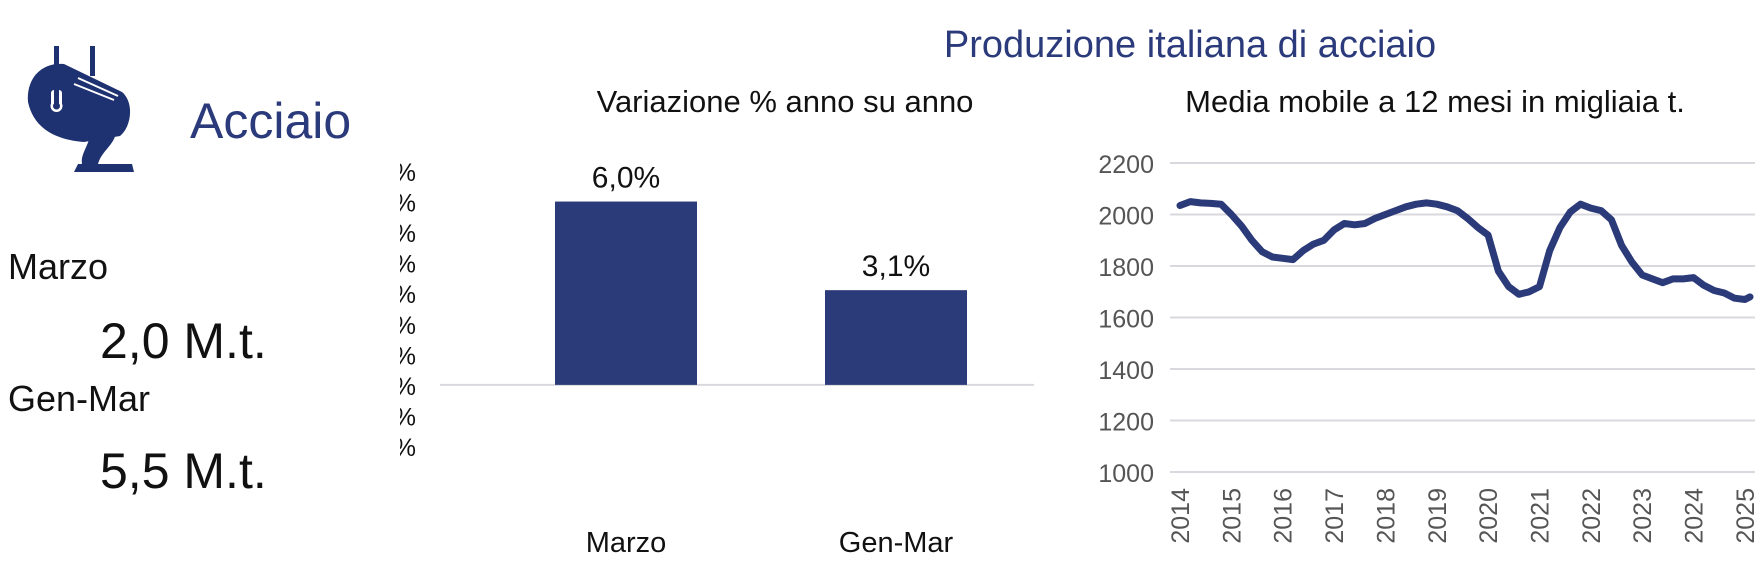 The width and height of the screenshot is (1760, 580). What do you see at coordinates (1126, 474) in the screenshot?
I see `y-tick-label: 1000` at bounding box center [1126, 474].